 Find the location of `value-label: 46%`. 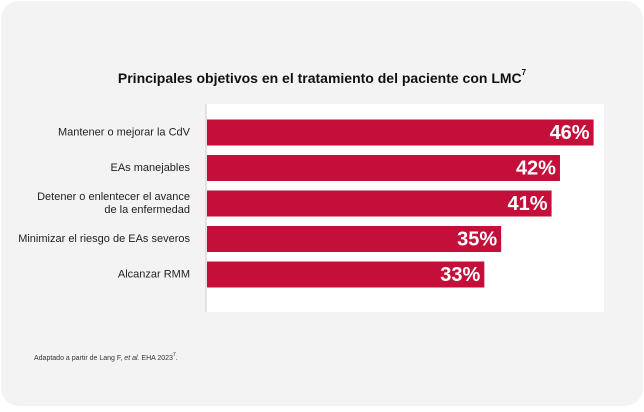

value-label: 46% is located at coordinates (570, 133).